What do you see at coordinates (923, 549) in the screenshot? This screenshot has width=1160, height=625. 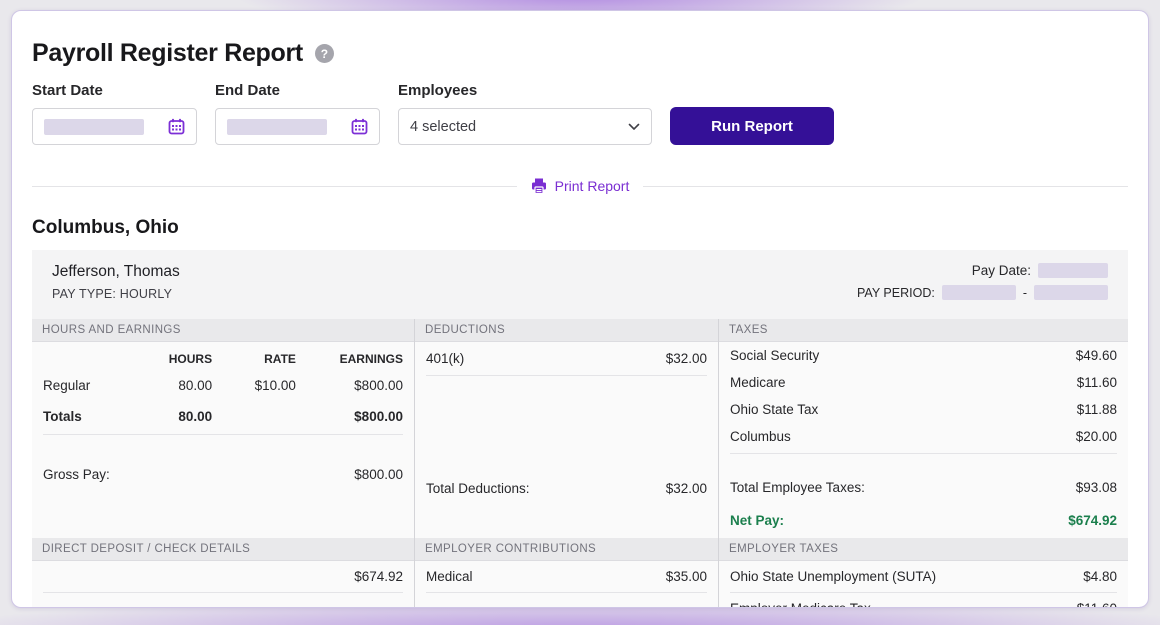 I see `section-title: EMPLOYER TAXES` at bounding box center [923, 549].